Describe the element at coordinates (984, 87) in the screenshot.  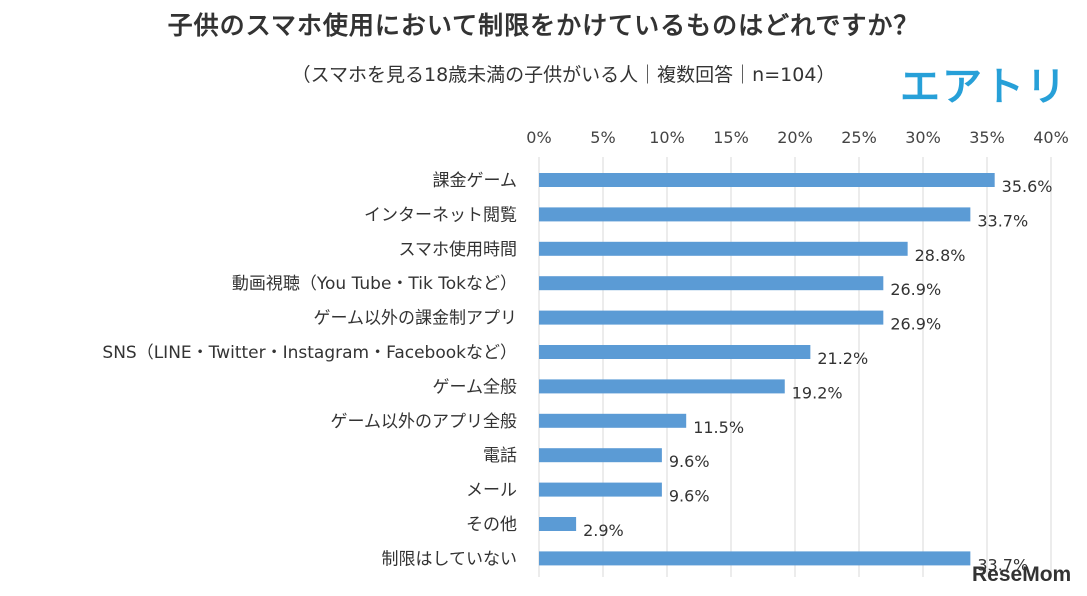
I see `brand-logo: エアトリ` at that location.